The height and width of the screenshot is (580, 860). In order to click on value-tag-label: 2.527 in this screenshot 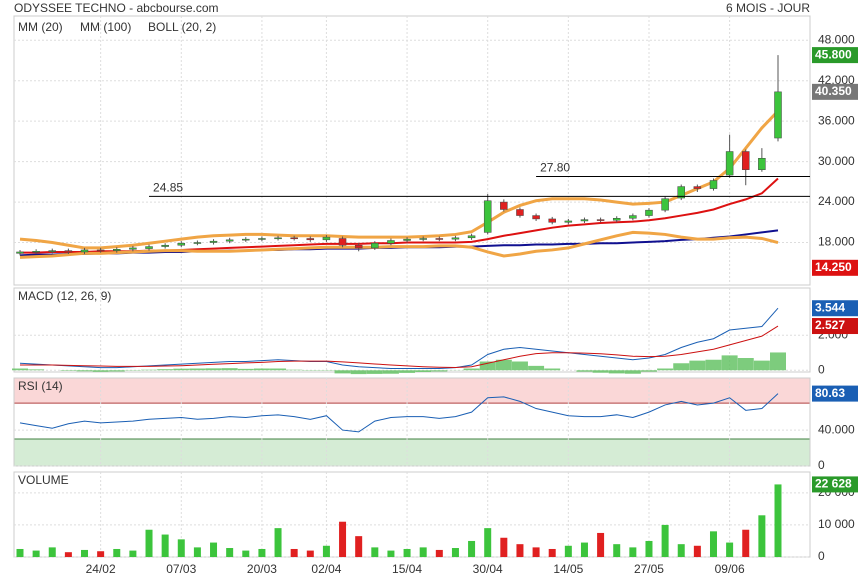, I will do `click(830, 325)`.